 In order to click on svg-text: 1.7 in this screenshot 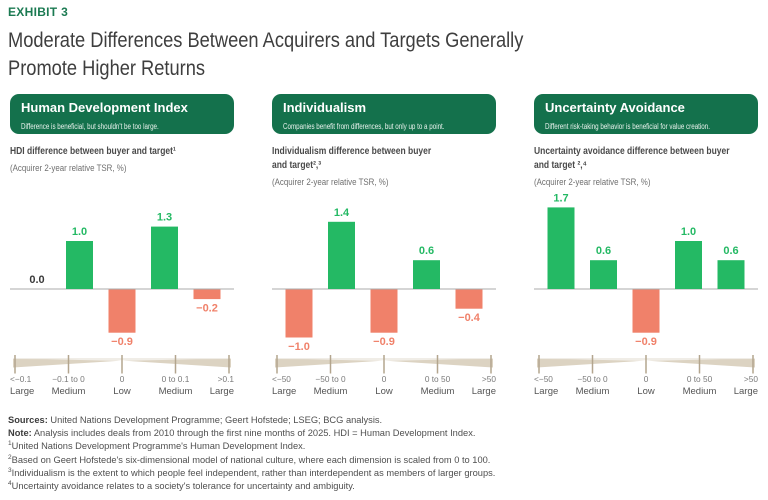, I will do `click(560, 198)`.